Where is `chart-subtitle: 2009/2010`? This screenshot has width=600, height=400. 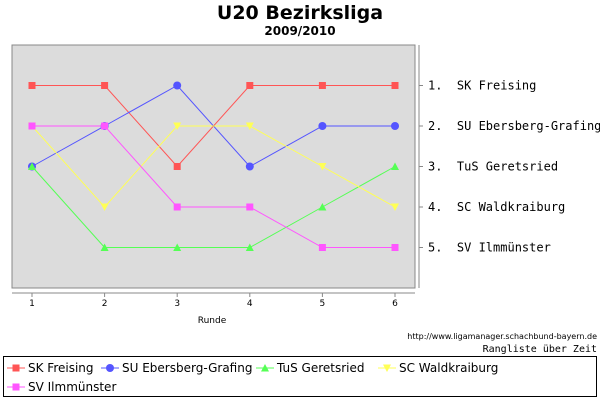 chart-subtitle: 2009/2010 is located at coordinates (300, 31).